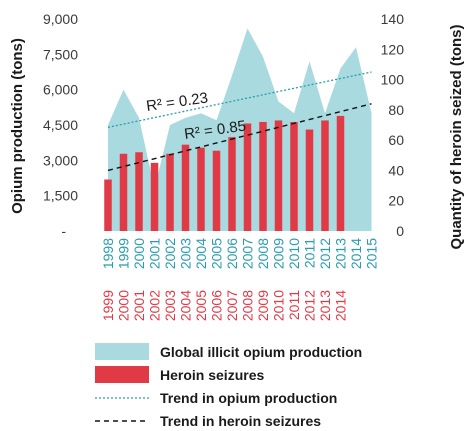  I want to click on opium-year-label: 2012, so click(325, 253).